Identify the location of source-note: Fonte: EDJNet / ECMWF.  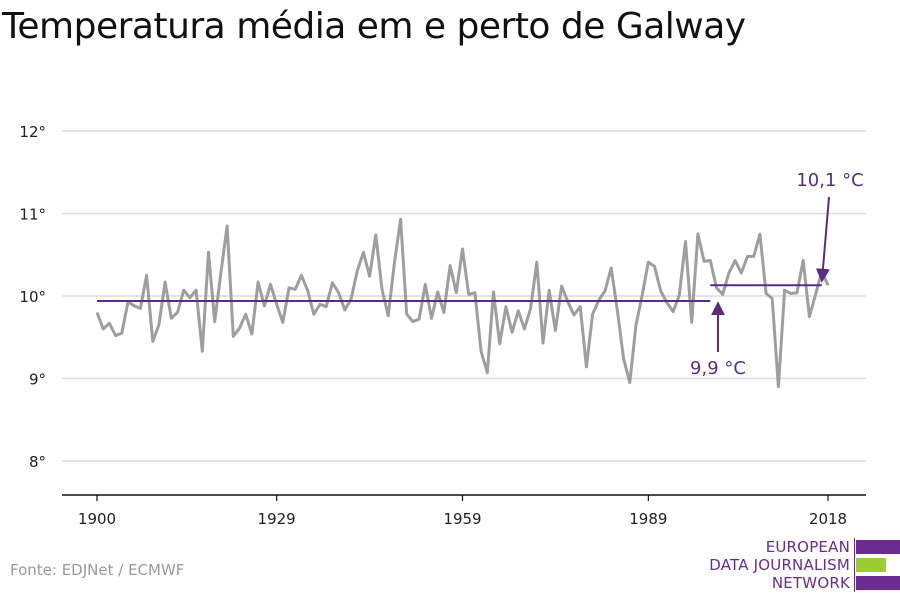
(97, 570).